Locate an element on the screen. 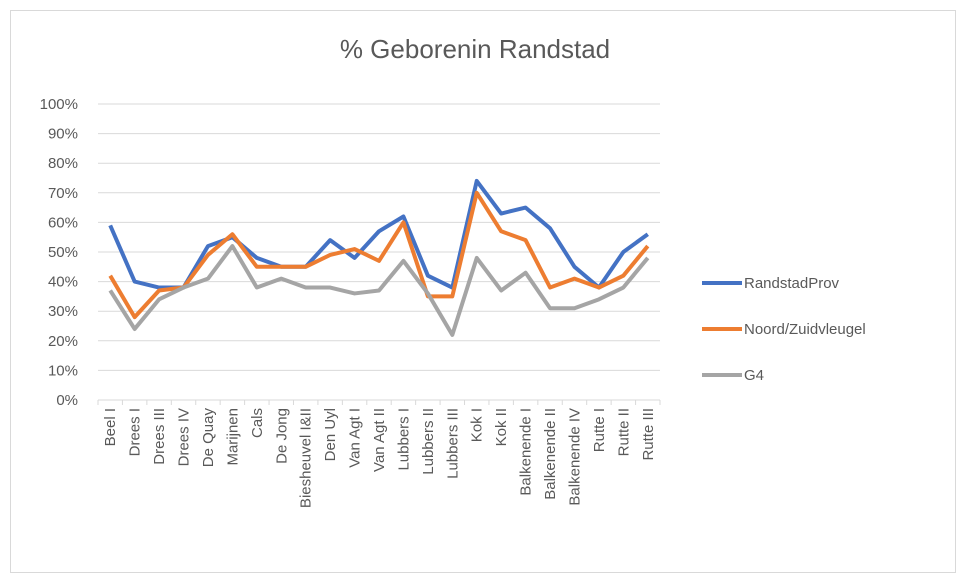  chart-title: % Geborenin Randstad is located at coordinates (475, 49).